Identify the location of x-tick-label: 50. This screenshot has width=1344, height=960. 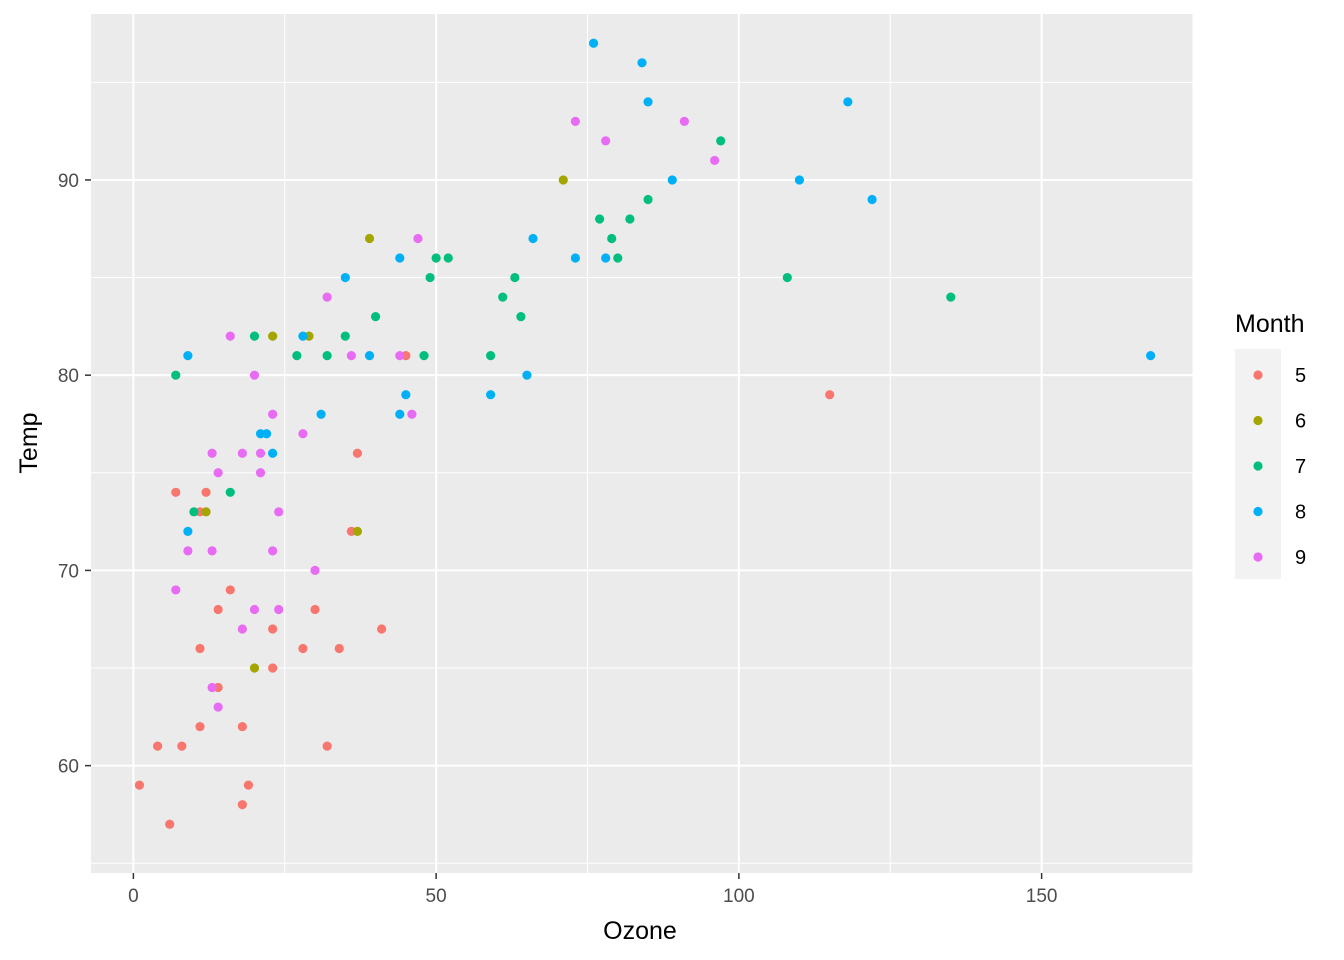
(436, 896).